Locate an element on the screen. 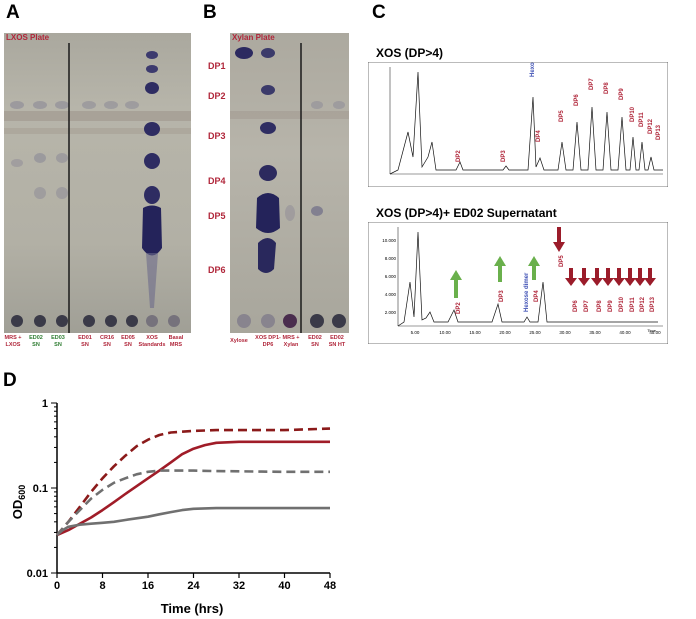 This screenshot has height=619, width=696. x-tick: 15.00 is located at coordinates (475, 332).